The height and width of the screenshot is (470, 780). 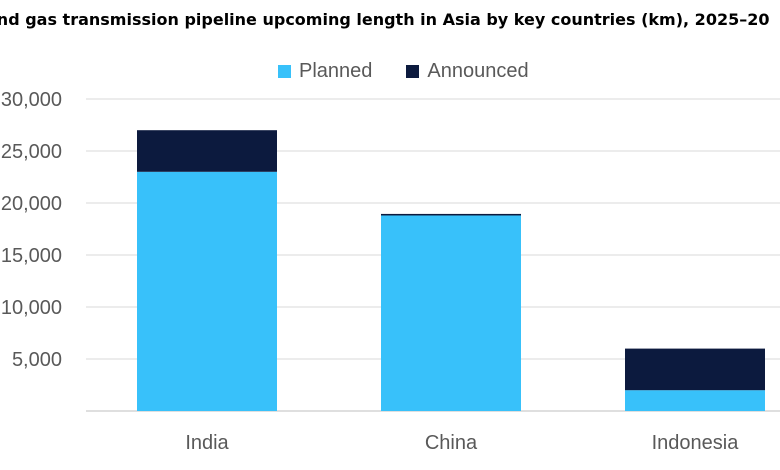 What do you see at coordinates (31, 256) in the screenshot?
I see `y-tick-label-15000: 15,000` at bounding box center [31, 256].